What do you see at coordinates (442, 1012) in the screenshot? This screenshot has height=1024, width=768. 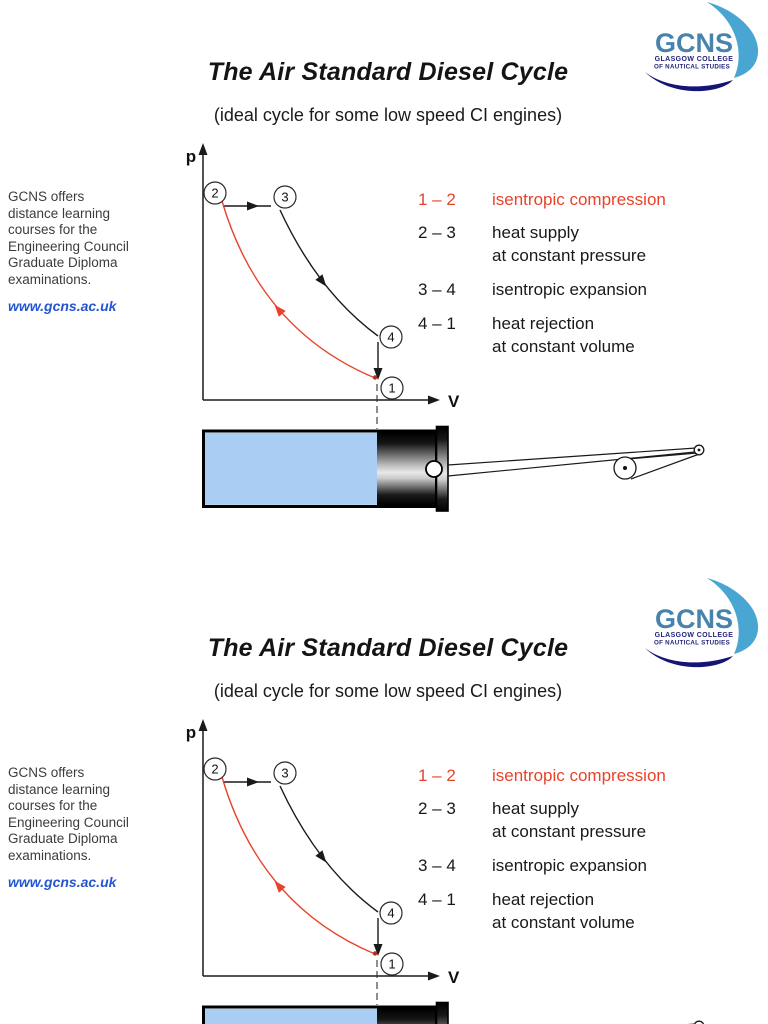 I see `piston-cap` at bounding box center [442, 1012].